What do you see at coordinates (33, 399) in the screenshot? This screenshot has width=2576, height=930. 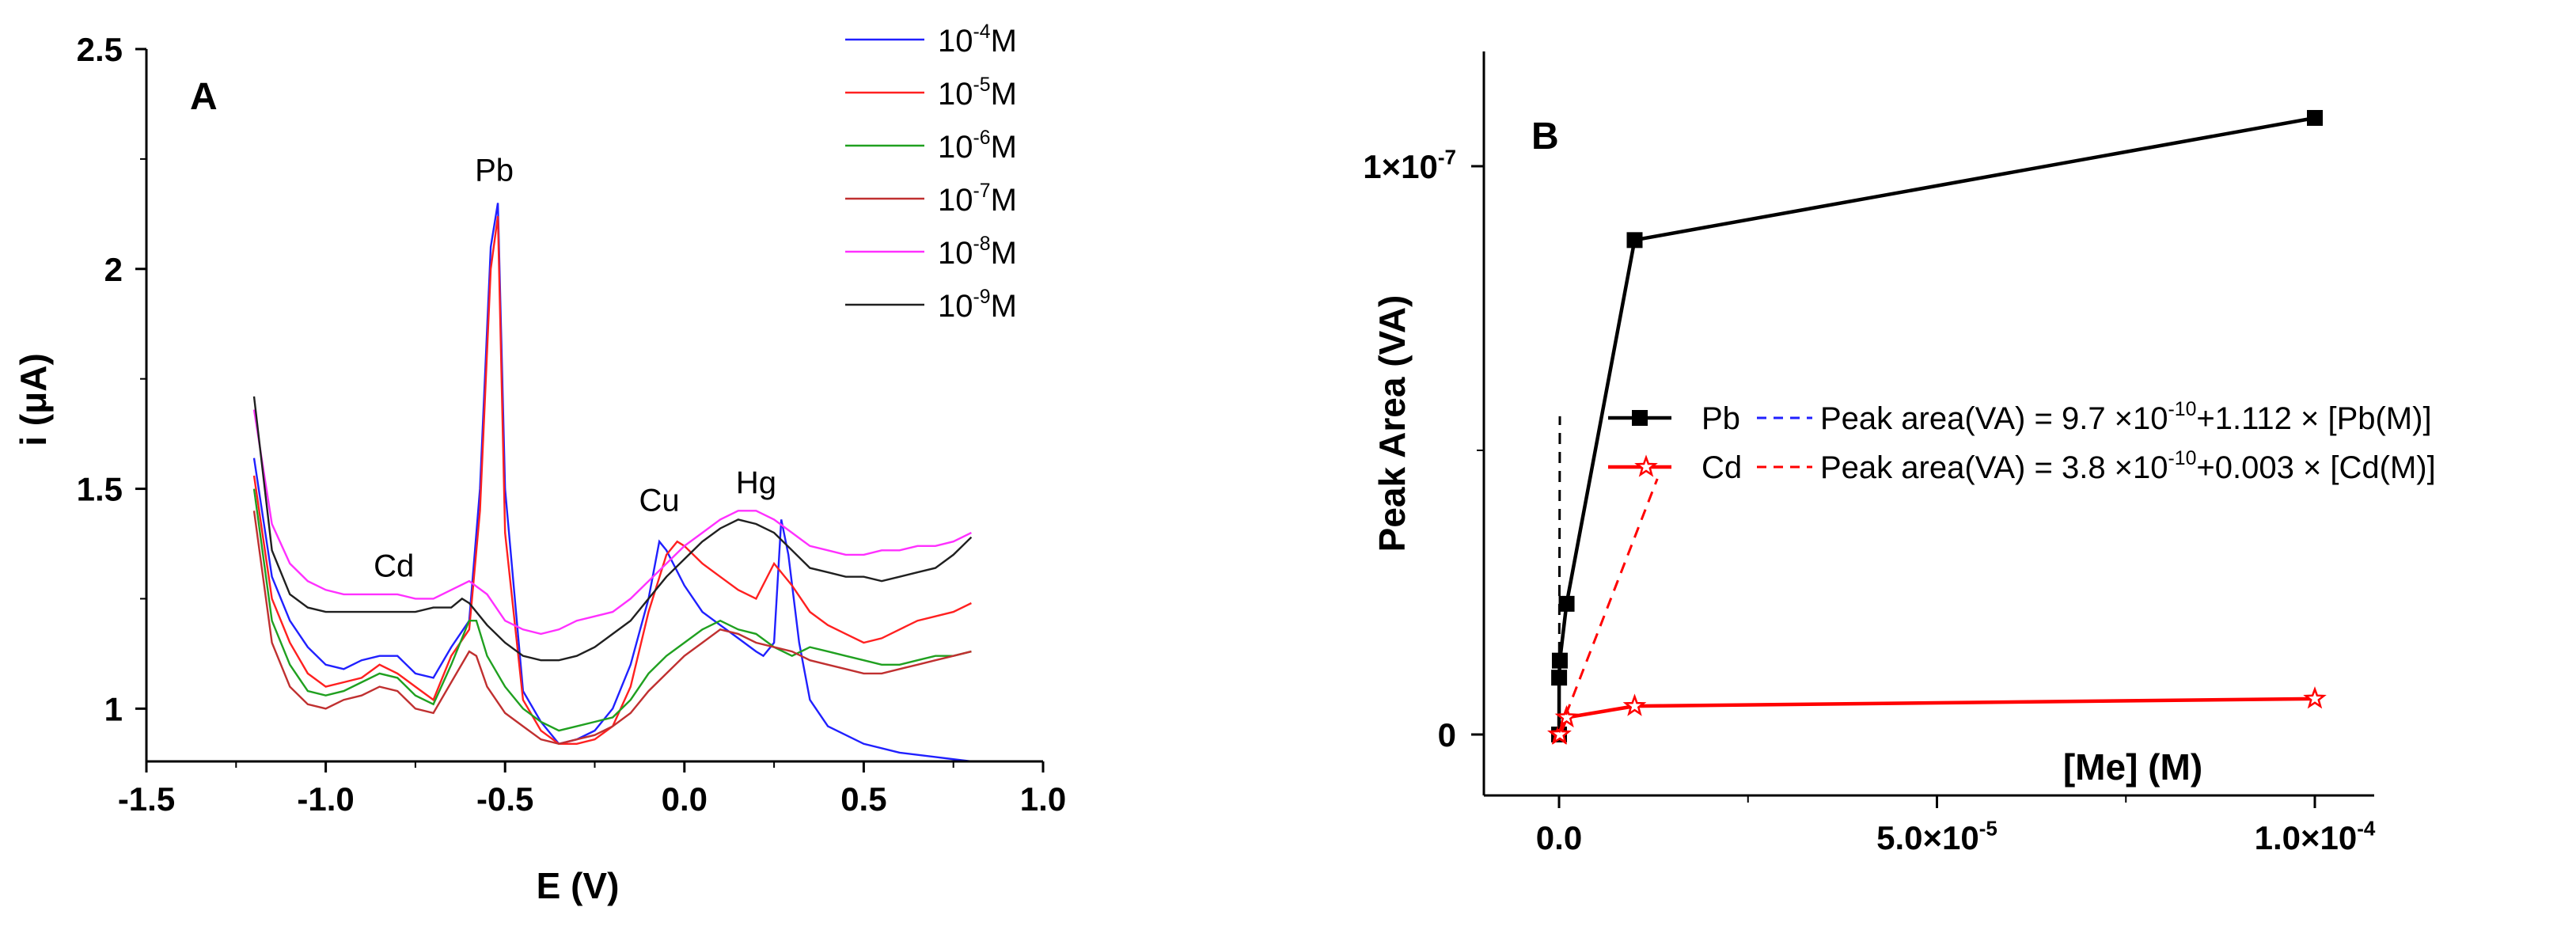 I see `panel-a-y-label: i (μA)` at bounding box center [33, 399].